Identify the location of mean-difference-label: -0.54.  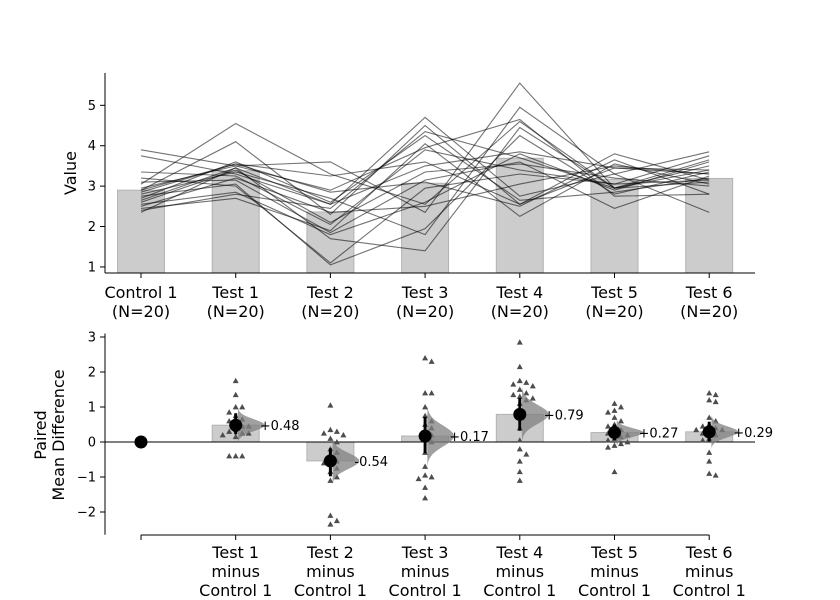
(371, 462).